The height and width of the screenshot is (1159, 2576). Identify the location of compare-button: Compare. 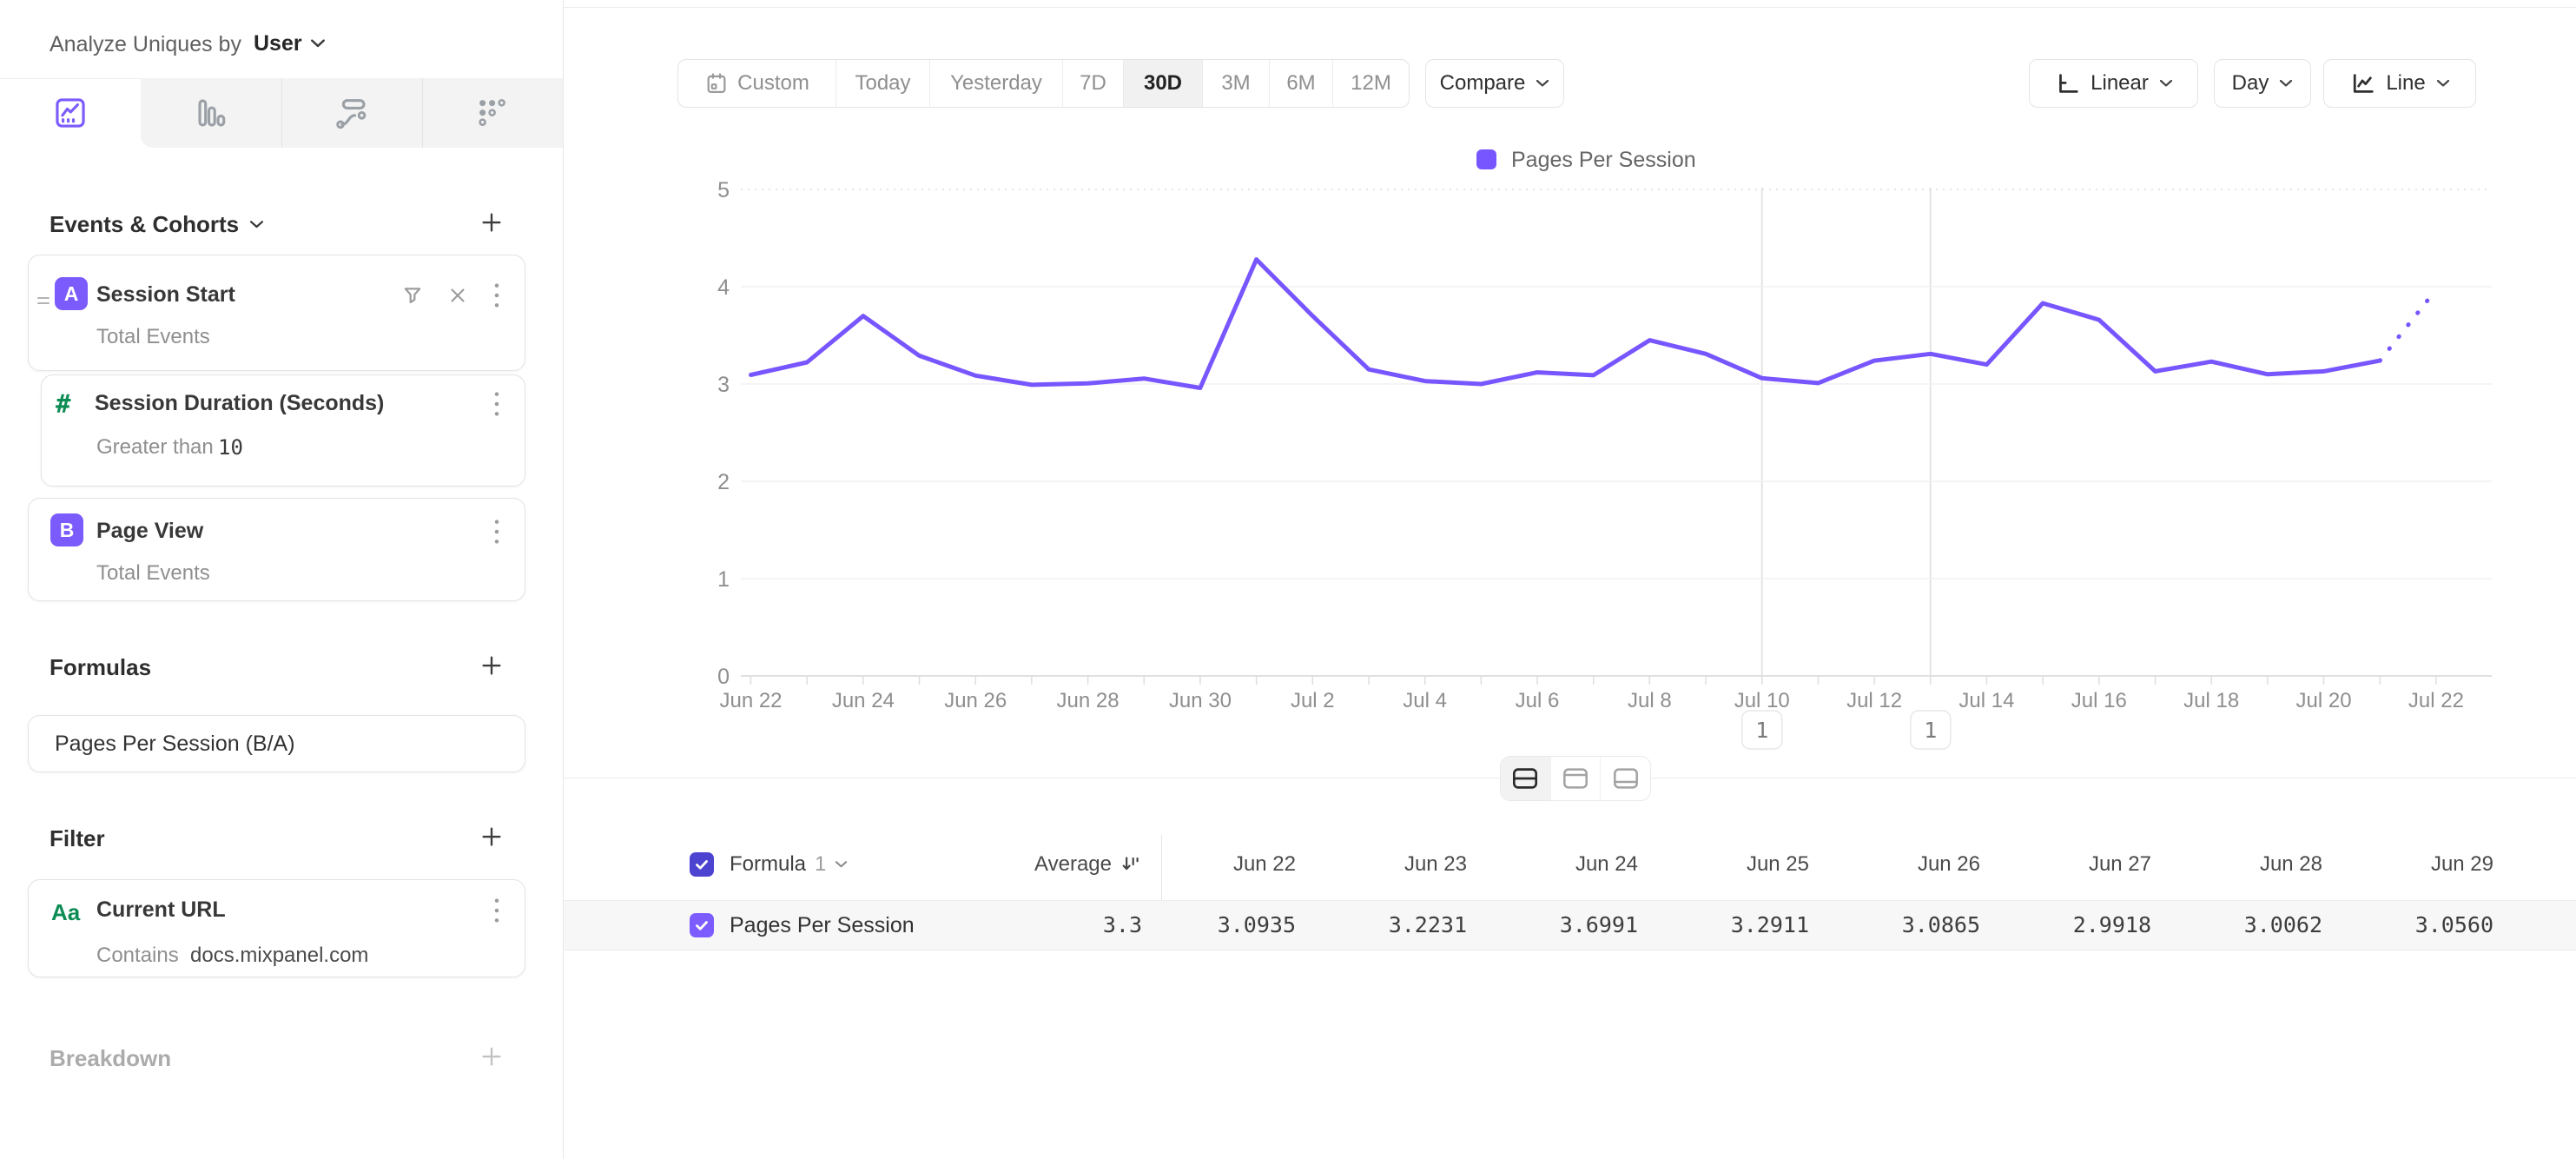
(1494, 83).